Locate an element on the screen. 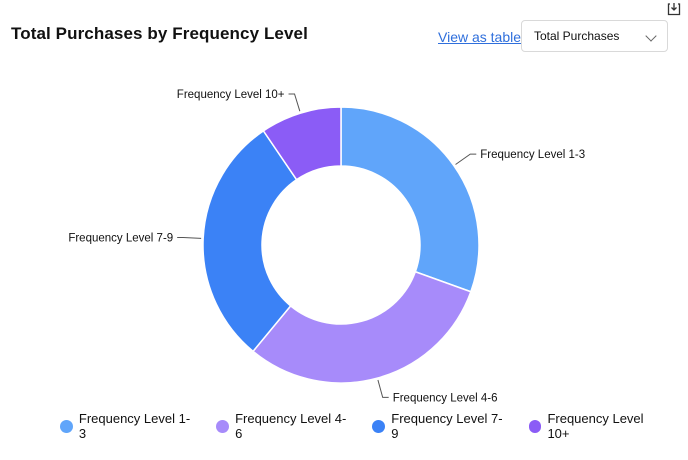 Image resolution: width=688 pixels, height=460 pixels. legend-item-3: Frequency Level 7-9 is located at coordinates (440, 426).